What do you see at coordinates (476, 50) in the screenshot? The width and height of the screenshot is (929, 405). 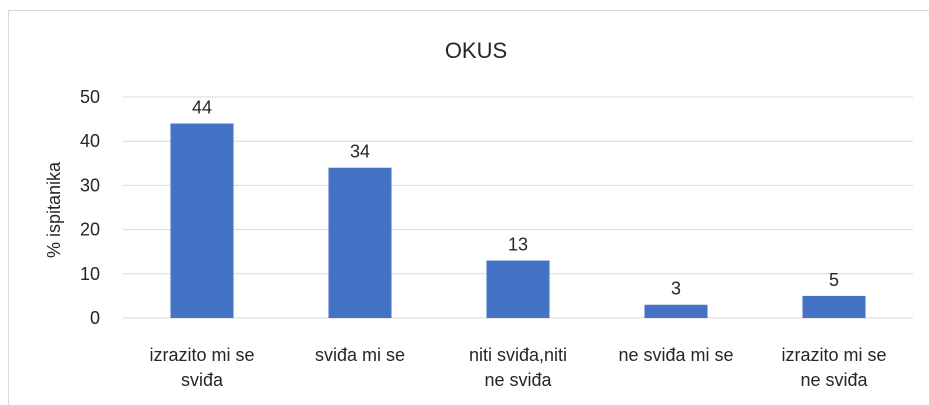 I see `chart-title: OKUS` at bounding box center [476, 50].